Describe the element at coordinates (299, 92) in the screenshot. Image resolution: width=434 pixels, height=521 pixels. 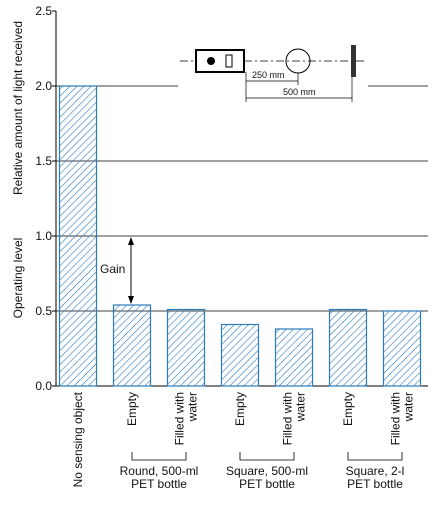
I see `dim-label: 500 mm` at that location.